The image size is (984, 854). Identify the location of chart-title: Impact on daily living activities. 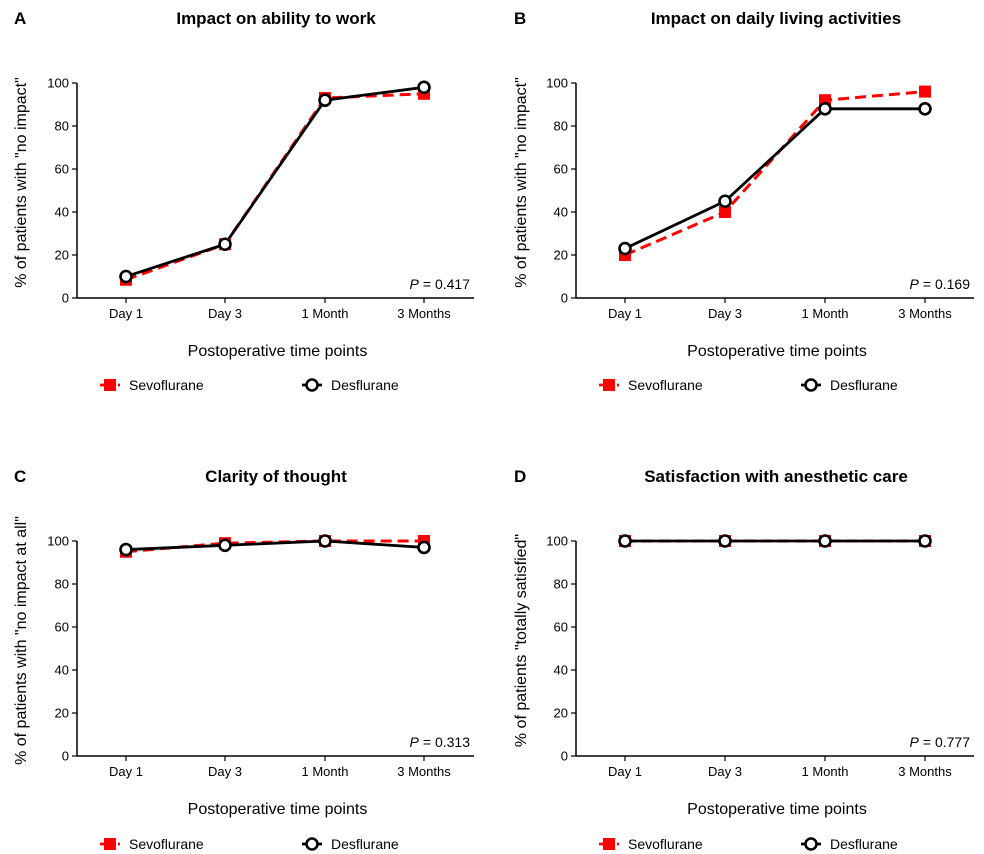
(776, 18).